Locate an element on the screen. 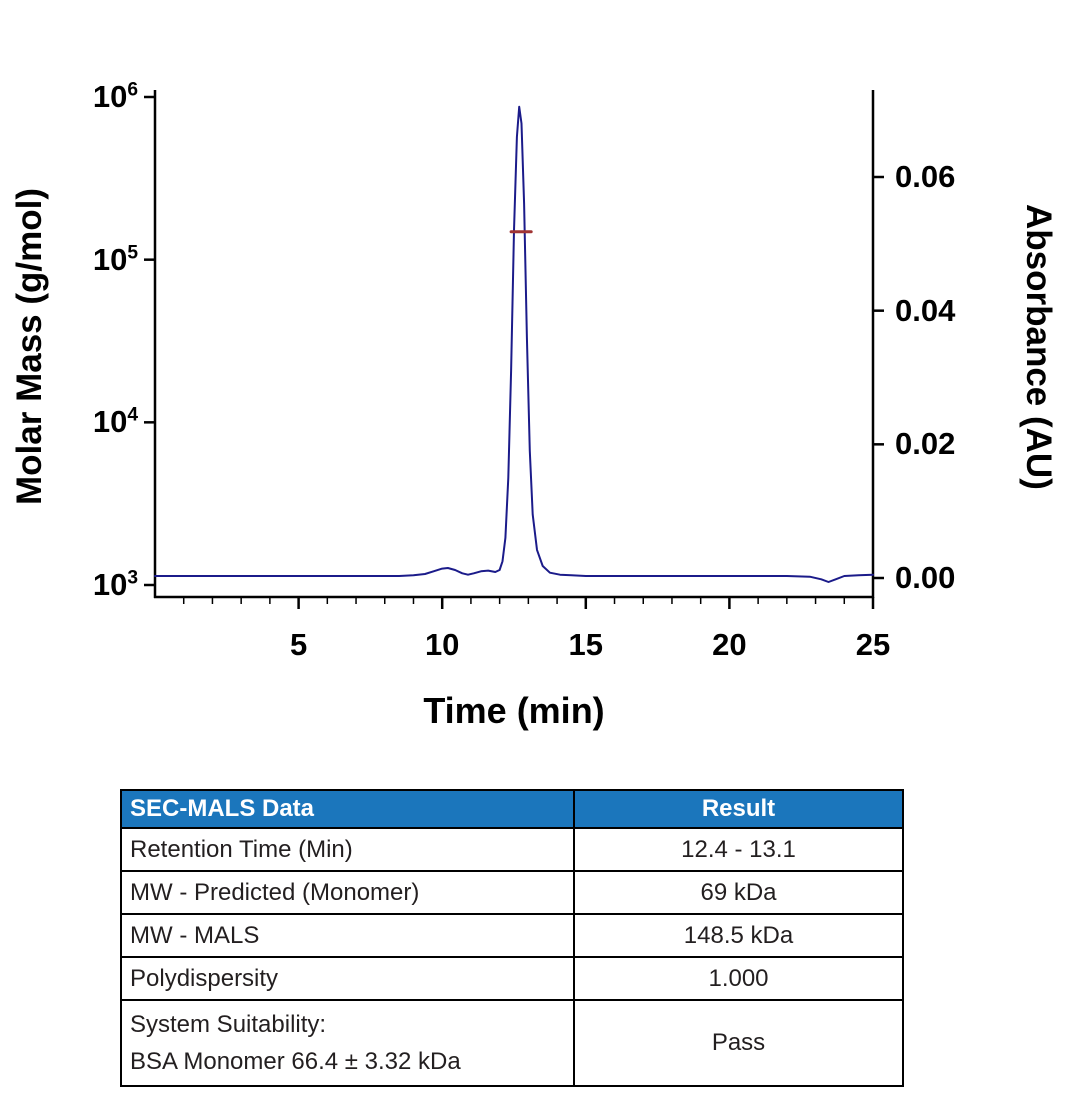  table-header-row: SEC-MALS Data Result is located at coordinates (512, 809).